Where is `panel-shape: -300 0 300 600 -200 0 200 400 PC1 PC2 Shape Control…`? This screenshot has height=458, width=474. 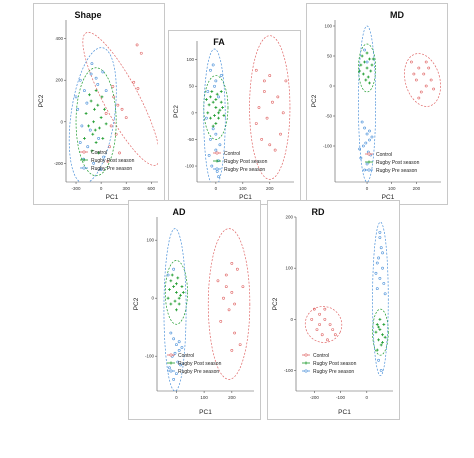
panel-shape: -300 0 300 600 -200 0 200 400 PC1 PC2 Shape Control… is located at coordinates (99, 104).